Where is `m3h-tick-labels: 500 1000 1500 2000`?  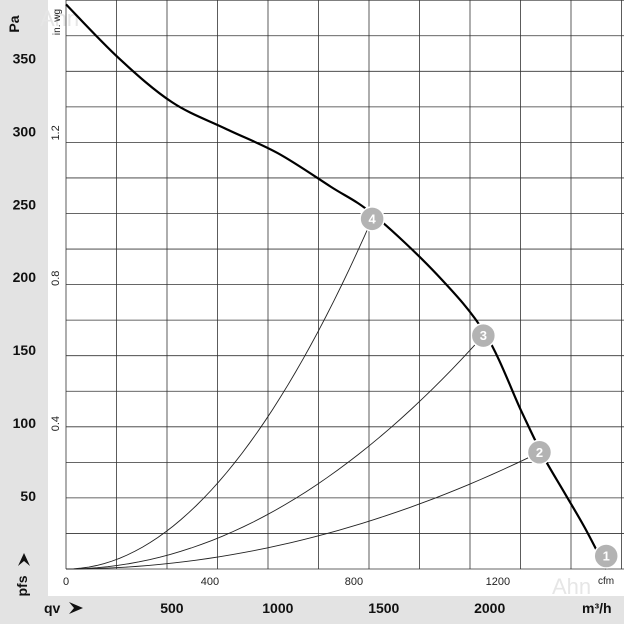
m3h-tick-labels: 500 1000 1500 2000 is located at coordinates (332, 608).